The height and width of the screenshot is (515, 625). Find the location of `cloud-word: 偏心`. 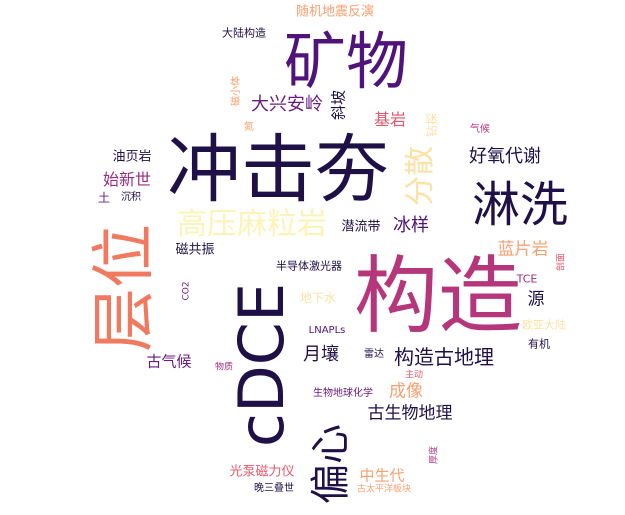

cloud-word: 偏心 is located at coordinates (331, 464).